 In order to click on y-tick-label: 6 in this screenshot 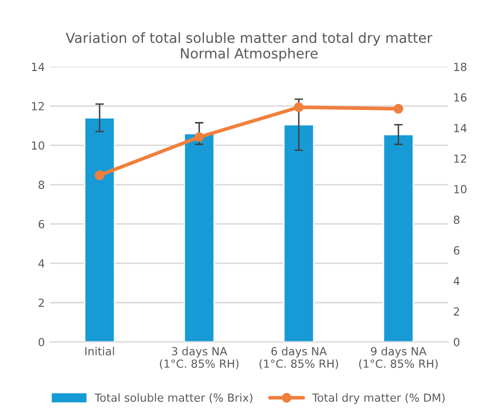, I will do `click(41, 224)`.